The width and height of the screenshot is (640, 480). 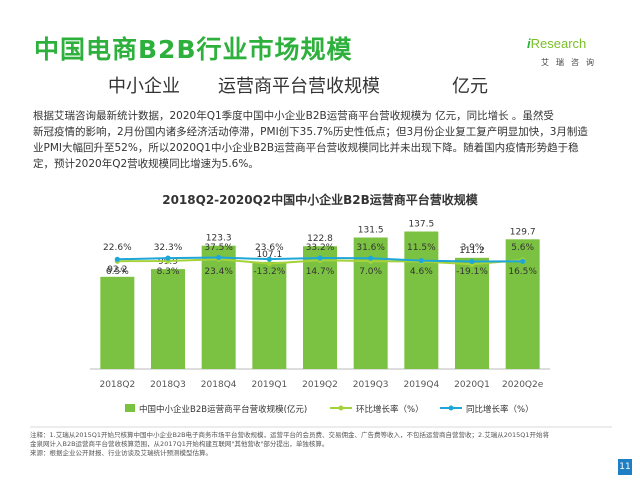 I want to click on x-tick-label: 2020Q2e, so click(x=523, y=385).